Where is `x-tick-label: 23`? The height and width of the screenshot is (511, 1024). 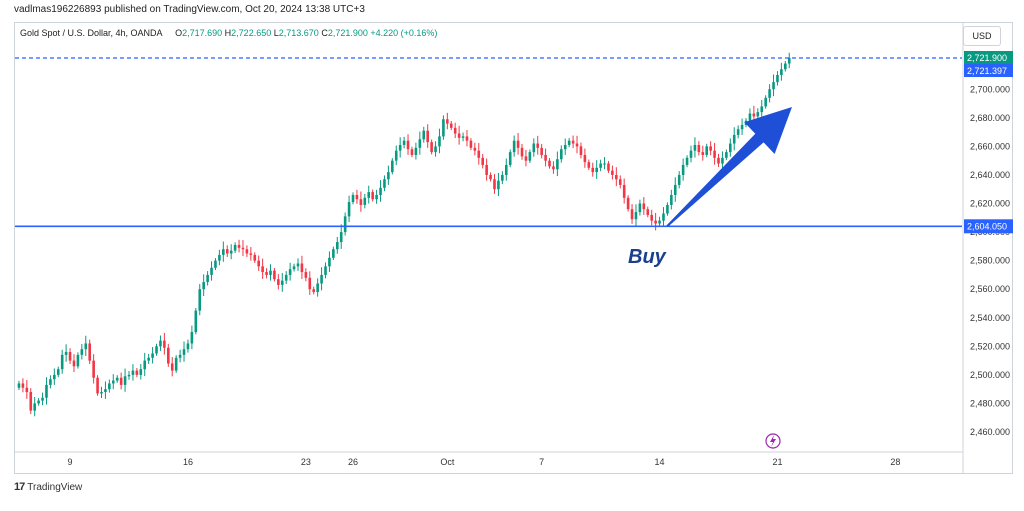
x-tick-label: 23 is located at coordinates (306, 462).